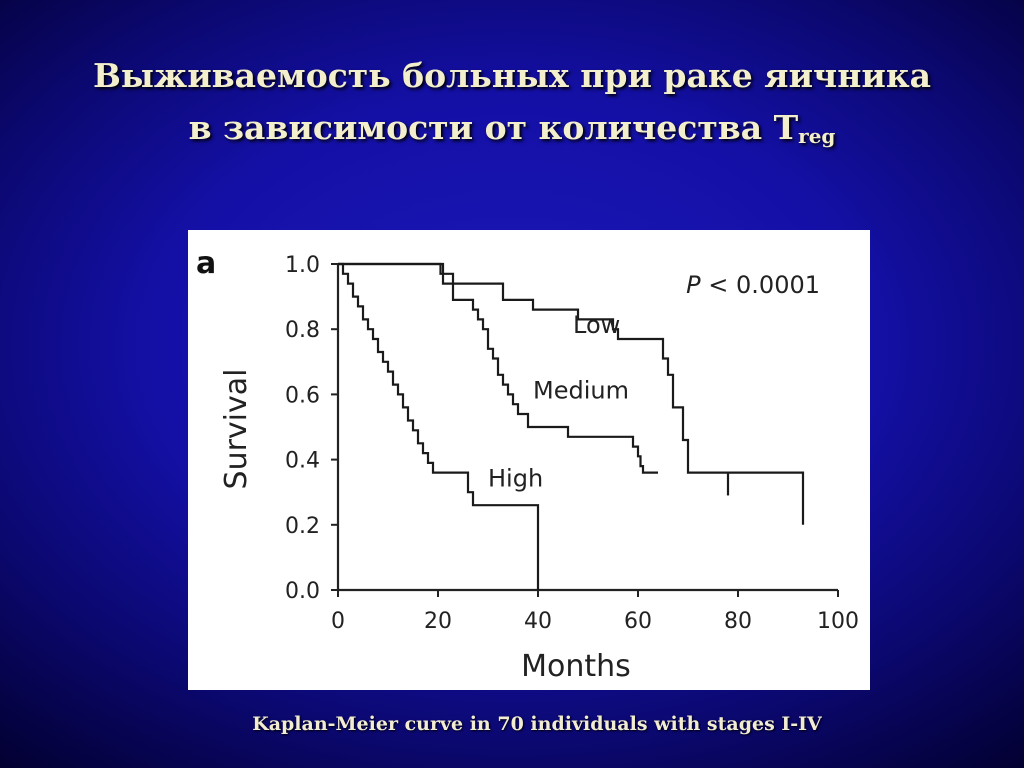  What do you see at coordinates (493, 127) in the screenshot?
I see `slide-title-line-2-text: в зависимости от количества T` at bounding box center [493, 127].